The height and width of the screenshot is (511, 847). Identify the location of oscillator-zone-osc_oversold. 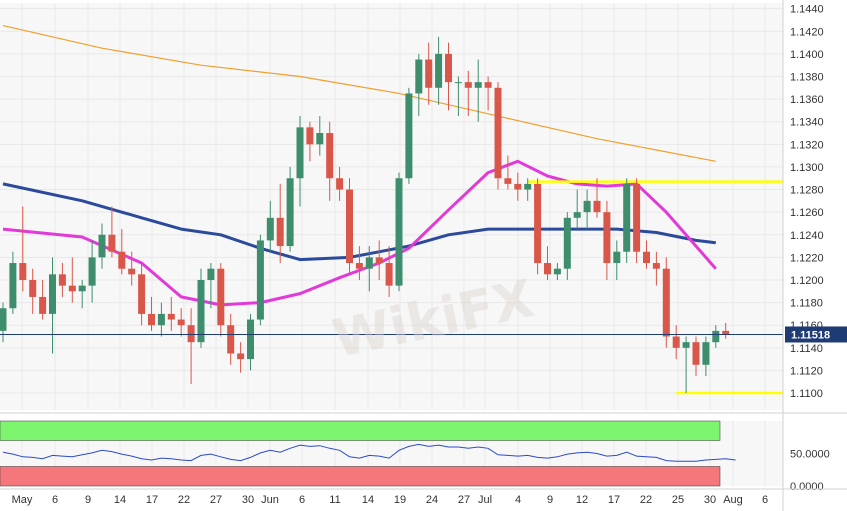
(360, 476).